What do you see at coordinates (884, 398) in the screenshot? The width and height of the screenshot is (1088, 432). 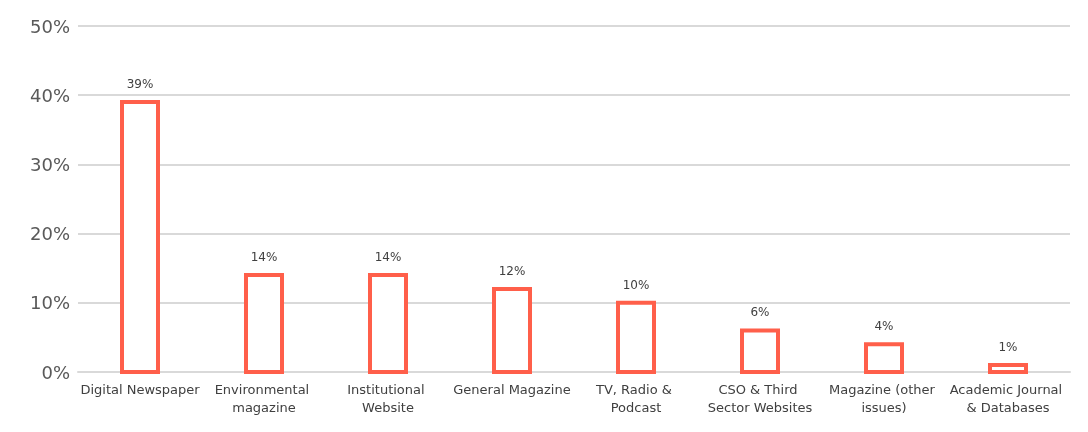 I see `x-tick-label: Magazine (other issues)` at bounding box center [884, 398].